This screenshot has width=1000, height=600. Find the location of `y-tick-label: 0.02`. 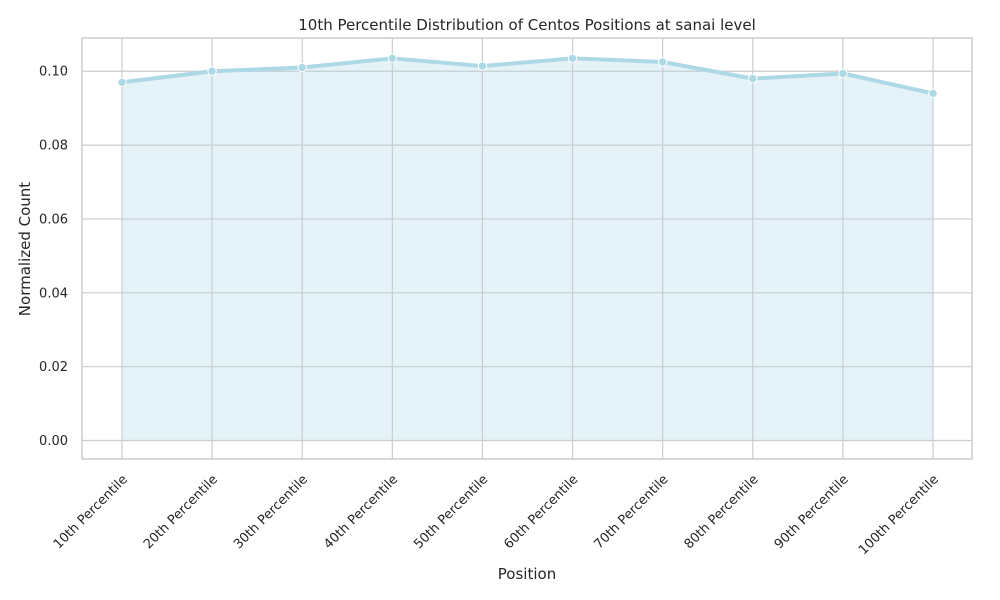

y-tick-label: 0.02 is located at coordinates (53, 367).